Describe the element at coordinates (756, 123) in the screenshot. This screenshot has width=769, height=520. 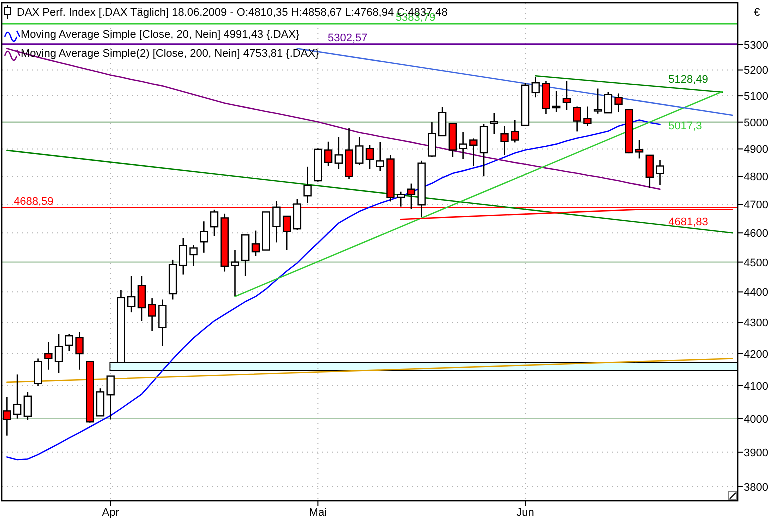
I see `y-tick-label: 5000` at that location.